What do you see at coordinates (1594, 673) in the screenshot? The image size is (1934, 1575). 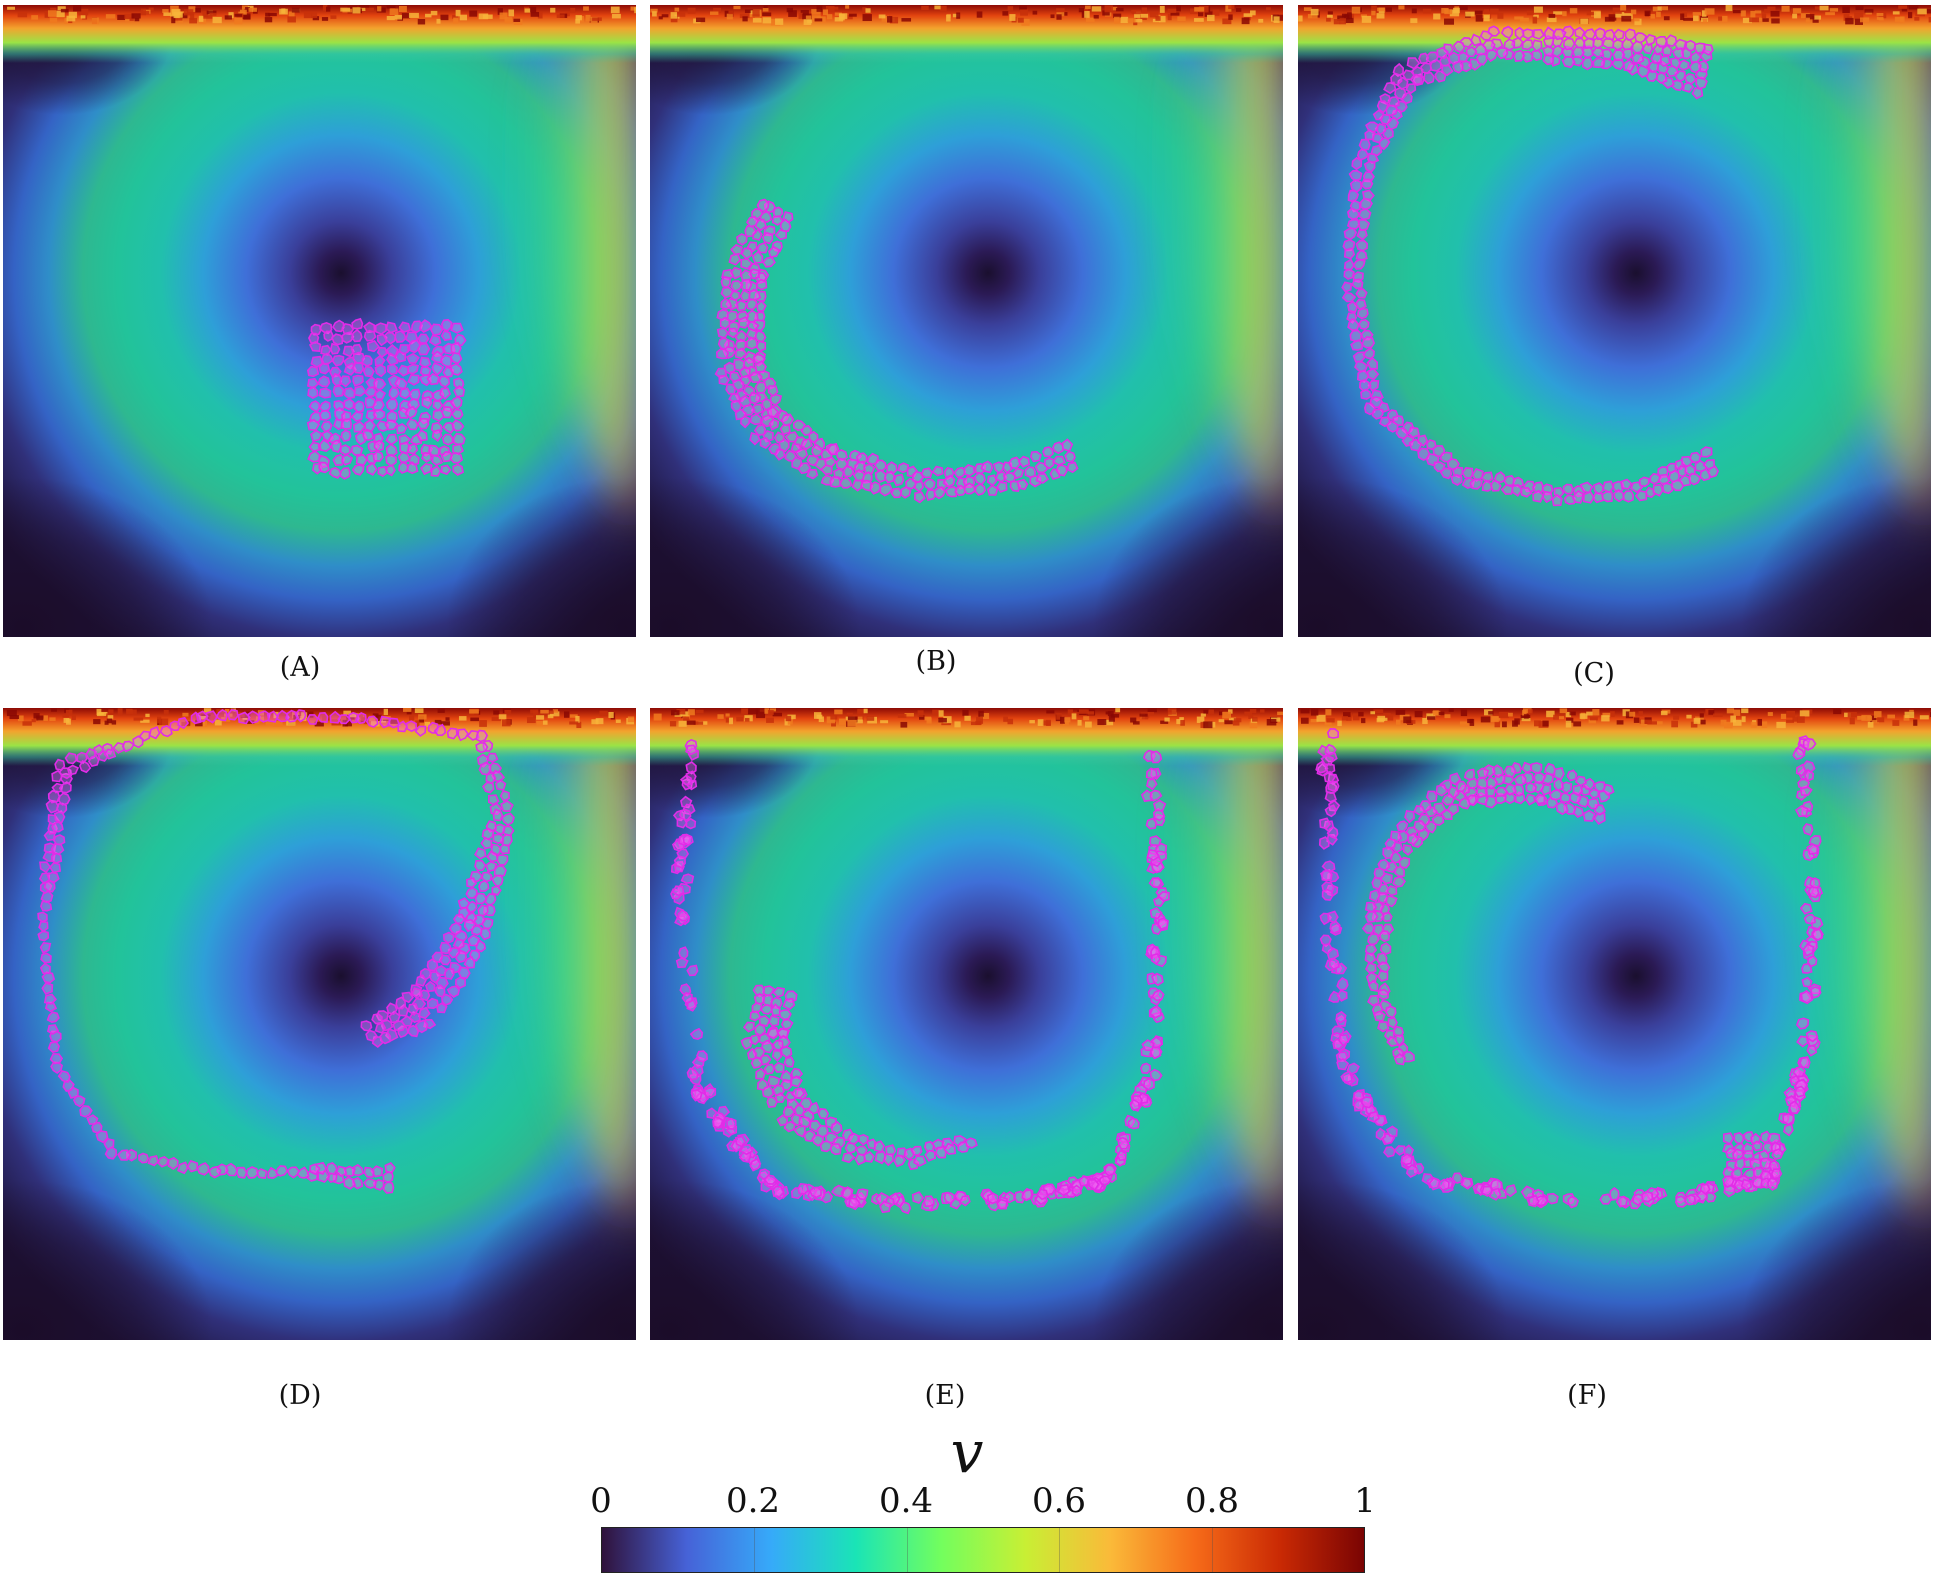 I see `panel-c-label: (C)` at bounding box center [1594, 673].